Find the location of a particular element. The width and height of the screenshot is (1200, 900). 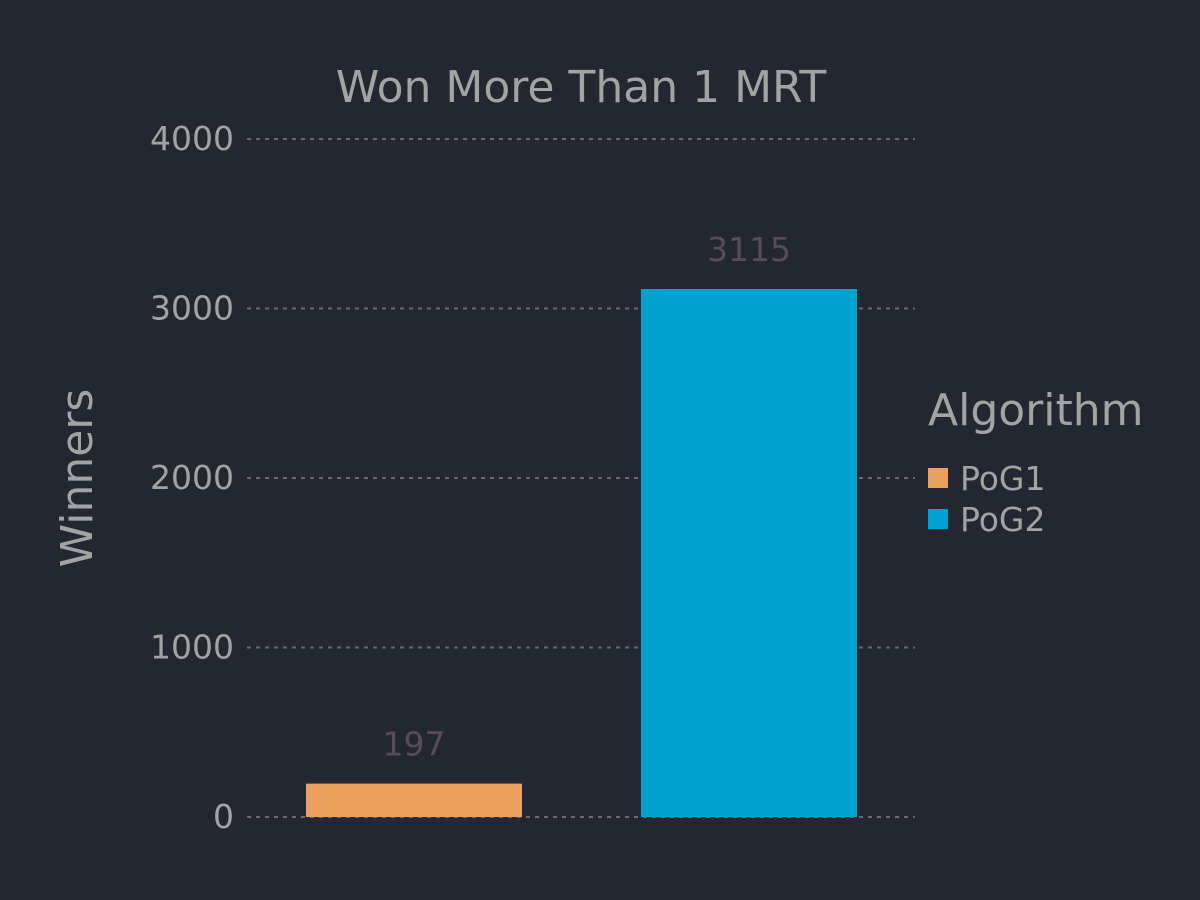

legend-label-pog1: PoG1 is located at coordinates (1002, 478).